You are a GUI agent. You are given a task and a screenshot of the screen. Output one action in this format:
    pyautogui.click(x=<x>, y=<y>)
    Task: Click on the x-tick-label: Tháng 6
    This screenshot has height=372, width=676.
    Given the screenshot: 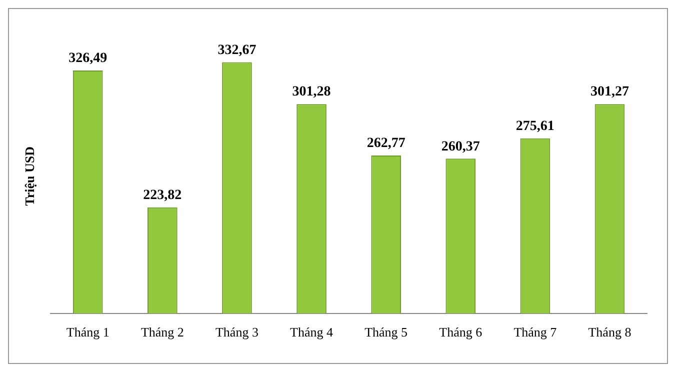 What is the action you would take?
    pyautogui.click(x=461, y=332)
    